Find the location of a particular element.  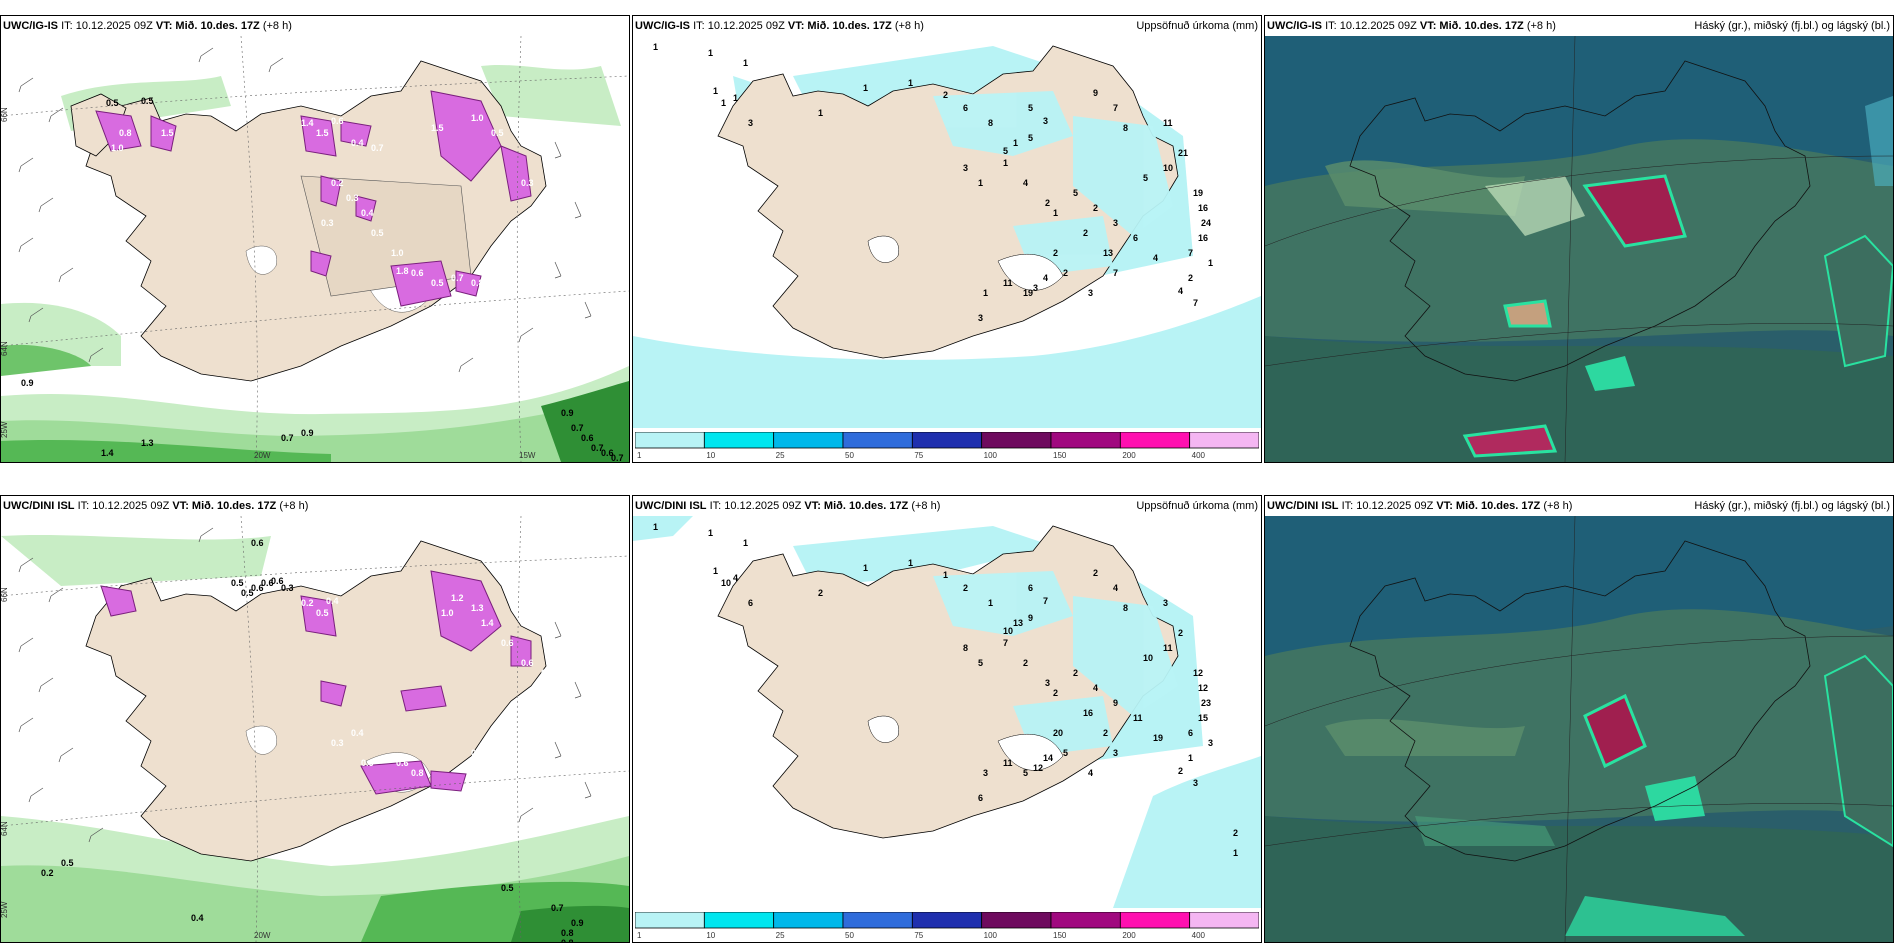

lon-label: 20W is located at coordinates (262, 935).